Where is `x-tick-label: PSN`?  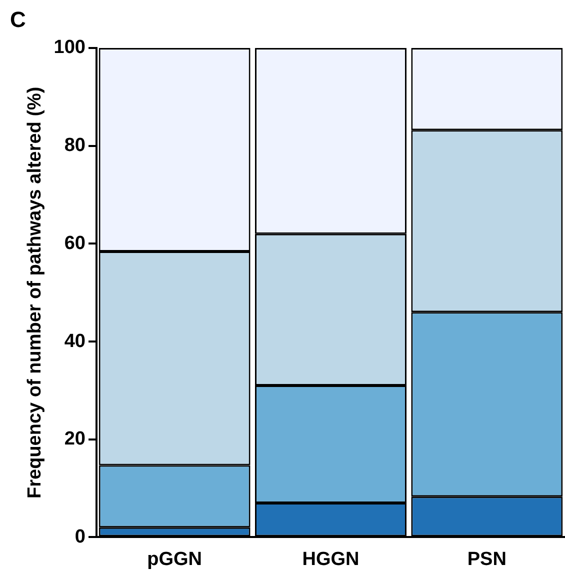
x-tick-label: PSN is located at coordinates (486, 559).